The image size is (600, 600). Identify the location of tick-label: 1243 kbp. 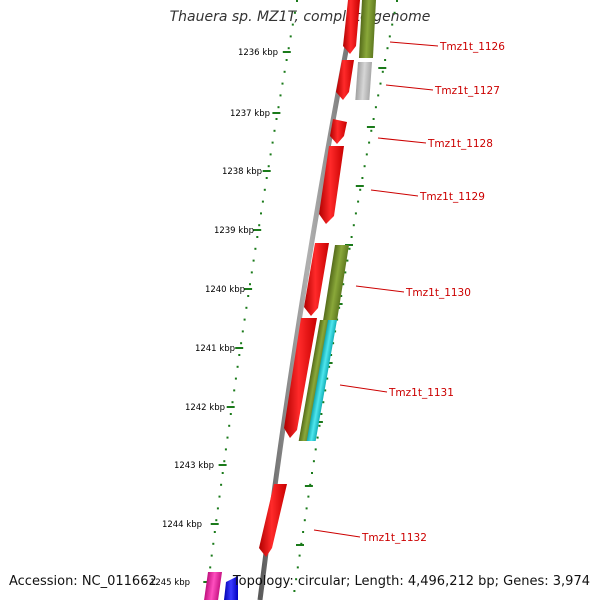
(194, 466).